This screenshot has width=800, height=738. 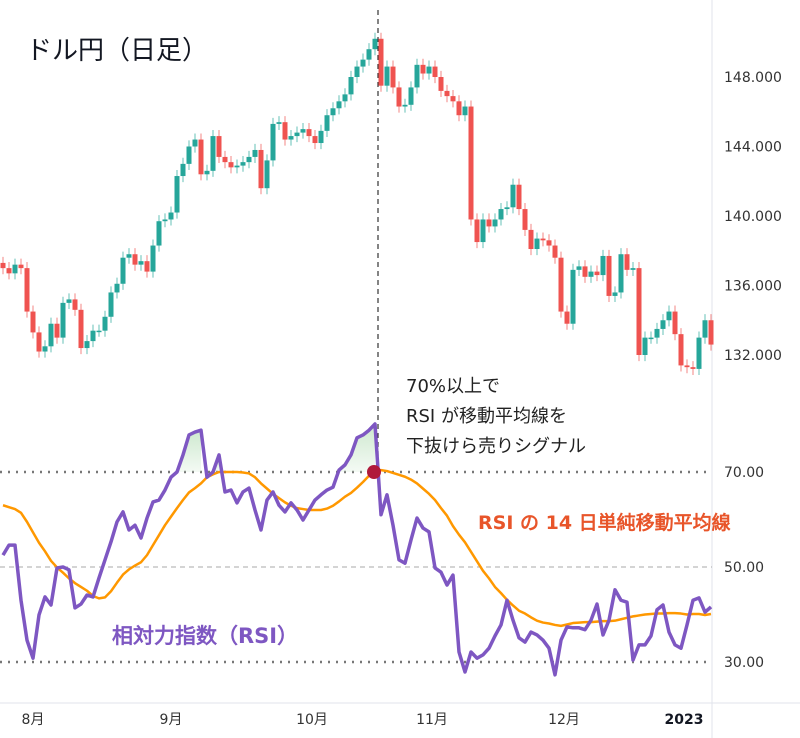 I want to click on price-tick-label: 140.000, so click(x=753, y=217).